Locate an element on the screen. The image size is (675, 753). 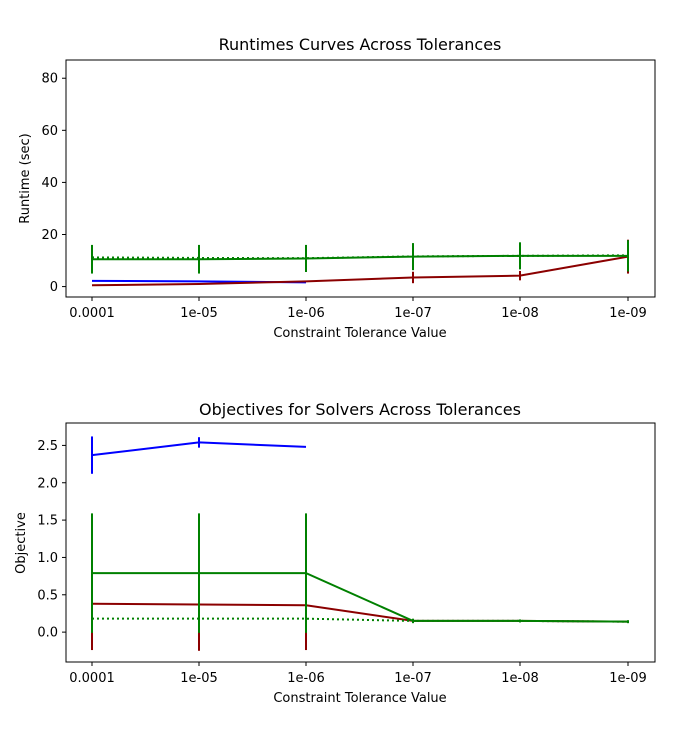
runtime-x-tick-label: 1e-06 is located at coordinates (306, 313).